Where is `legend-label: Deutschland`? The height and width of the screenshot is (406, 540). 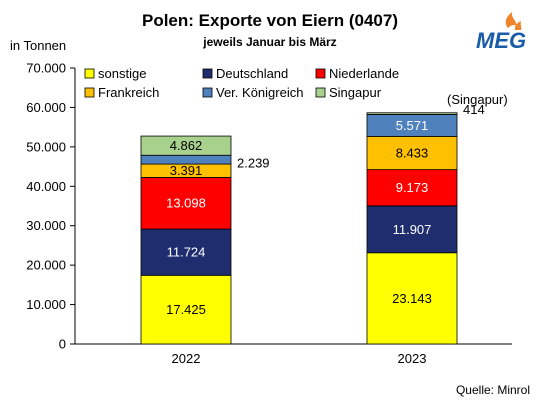 legend-label: Deutschland is located at coordinates (252, 73).